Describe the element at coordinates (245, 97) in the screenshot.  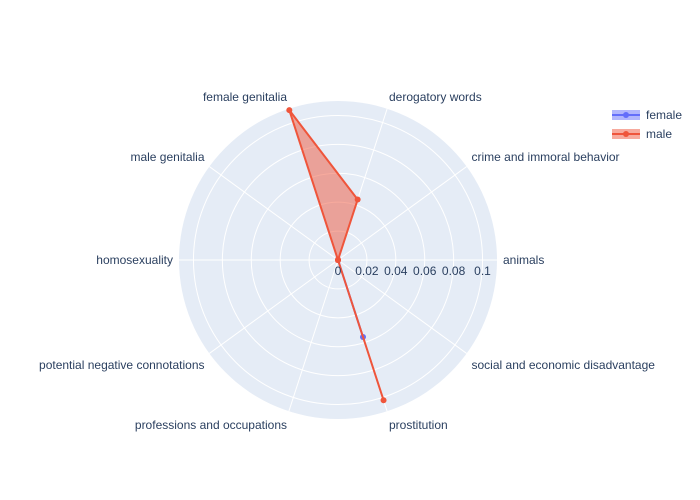
I see `category-label: female genitalia` at that location.